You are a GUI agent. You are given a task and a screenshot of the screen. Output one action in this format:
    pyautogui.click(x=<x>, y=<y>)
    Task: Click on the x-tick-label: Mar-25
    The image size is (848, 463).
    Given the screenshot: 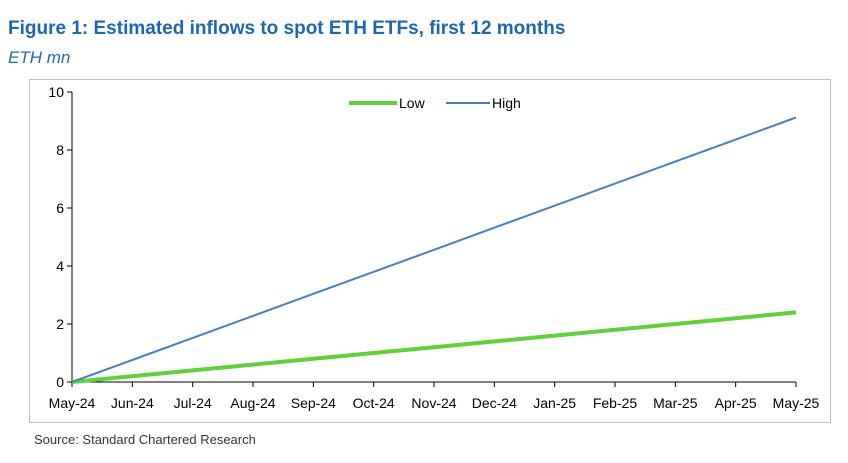 What is the action you would take?
    pyautogui.click(x=675, y=403)
    